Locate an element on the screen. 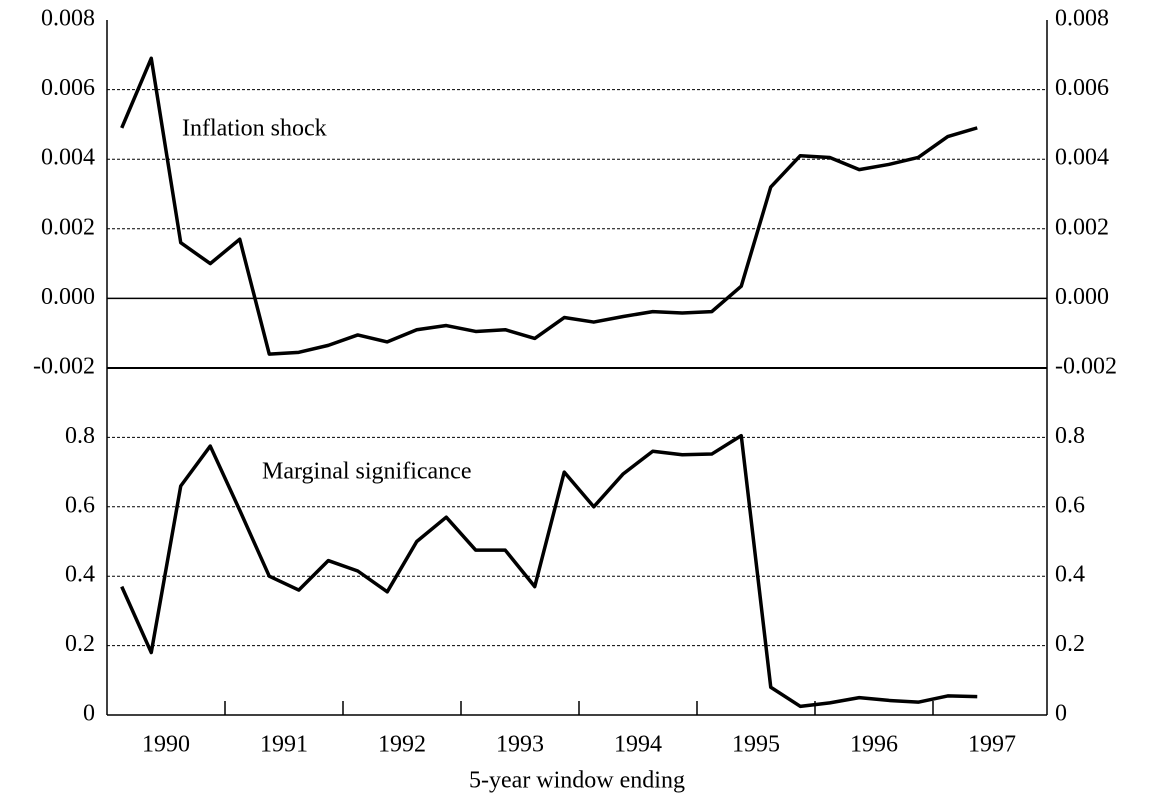 The height and width of the screenshot is (801, 1150). x-tick-label: 1997 is located at coordinates (992, 745).